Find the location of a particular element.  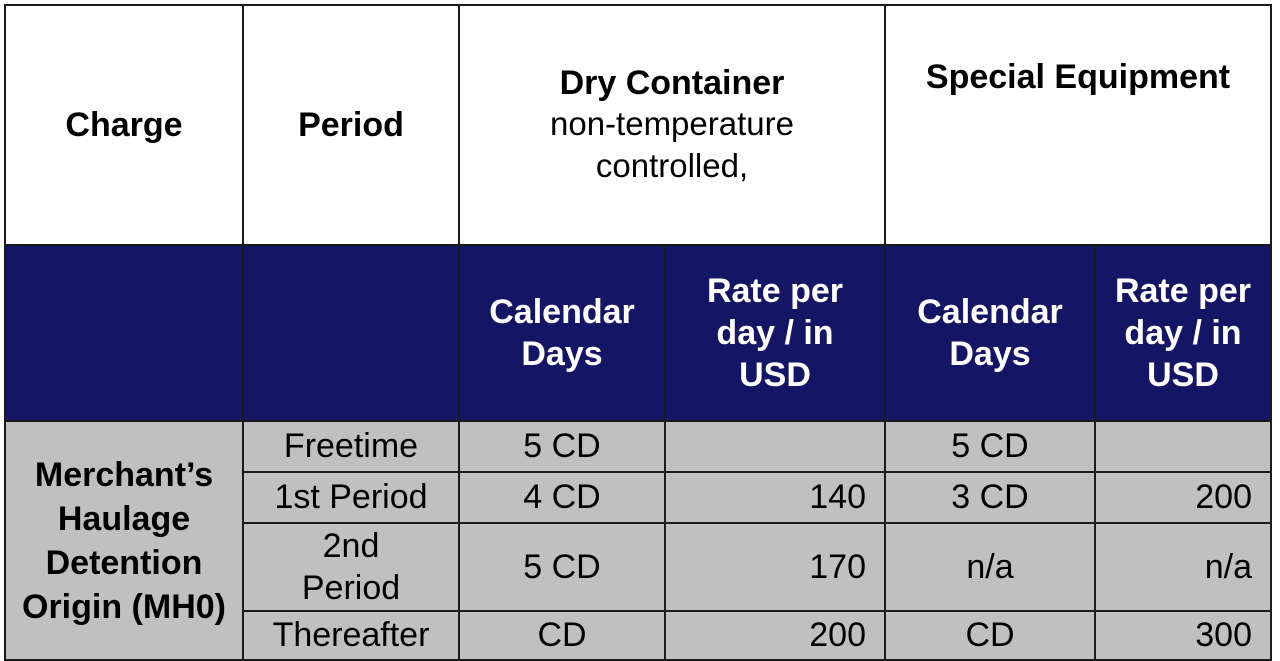

period-cell: Freetime is located at coordinates (351, 446).